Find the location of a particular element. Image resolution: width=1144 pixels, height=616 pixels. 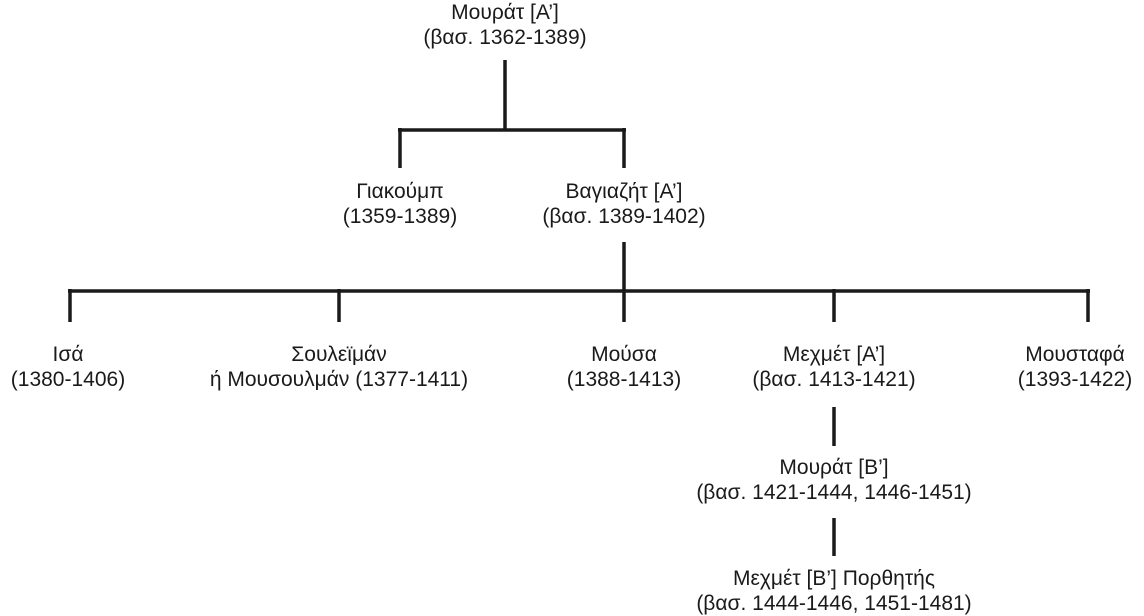

person-isa: Ισά (1380-1406) is located at coordinates (68, 367).